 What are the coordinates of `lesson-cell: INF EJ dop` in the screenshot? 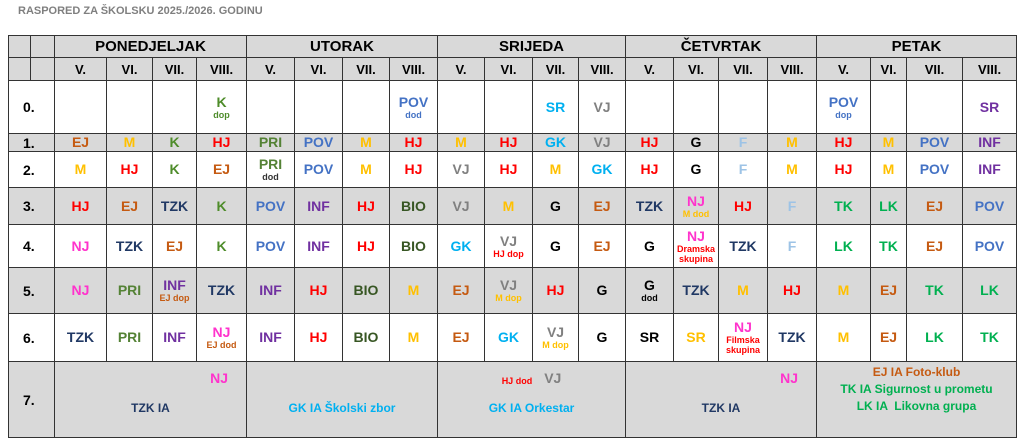 It's located at (174, 290).